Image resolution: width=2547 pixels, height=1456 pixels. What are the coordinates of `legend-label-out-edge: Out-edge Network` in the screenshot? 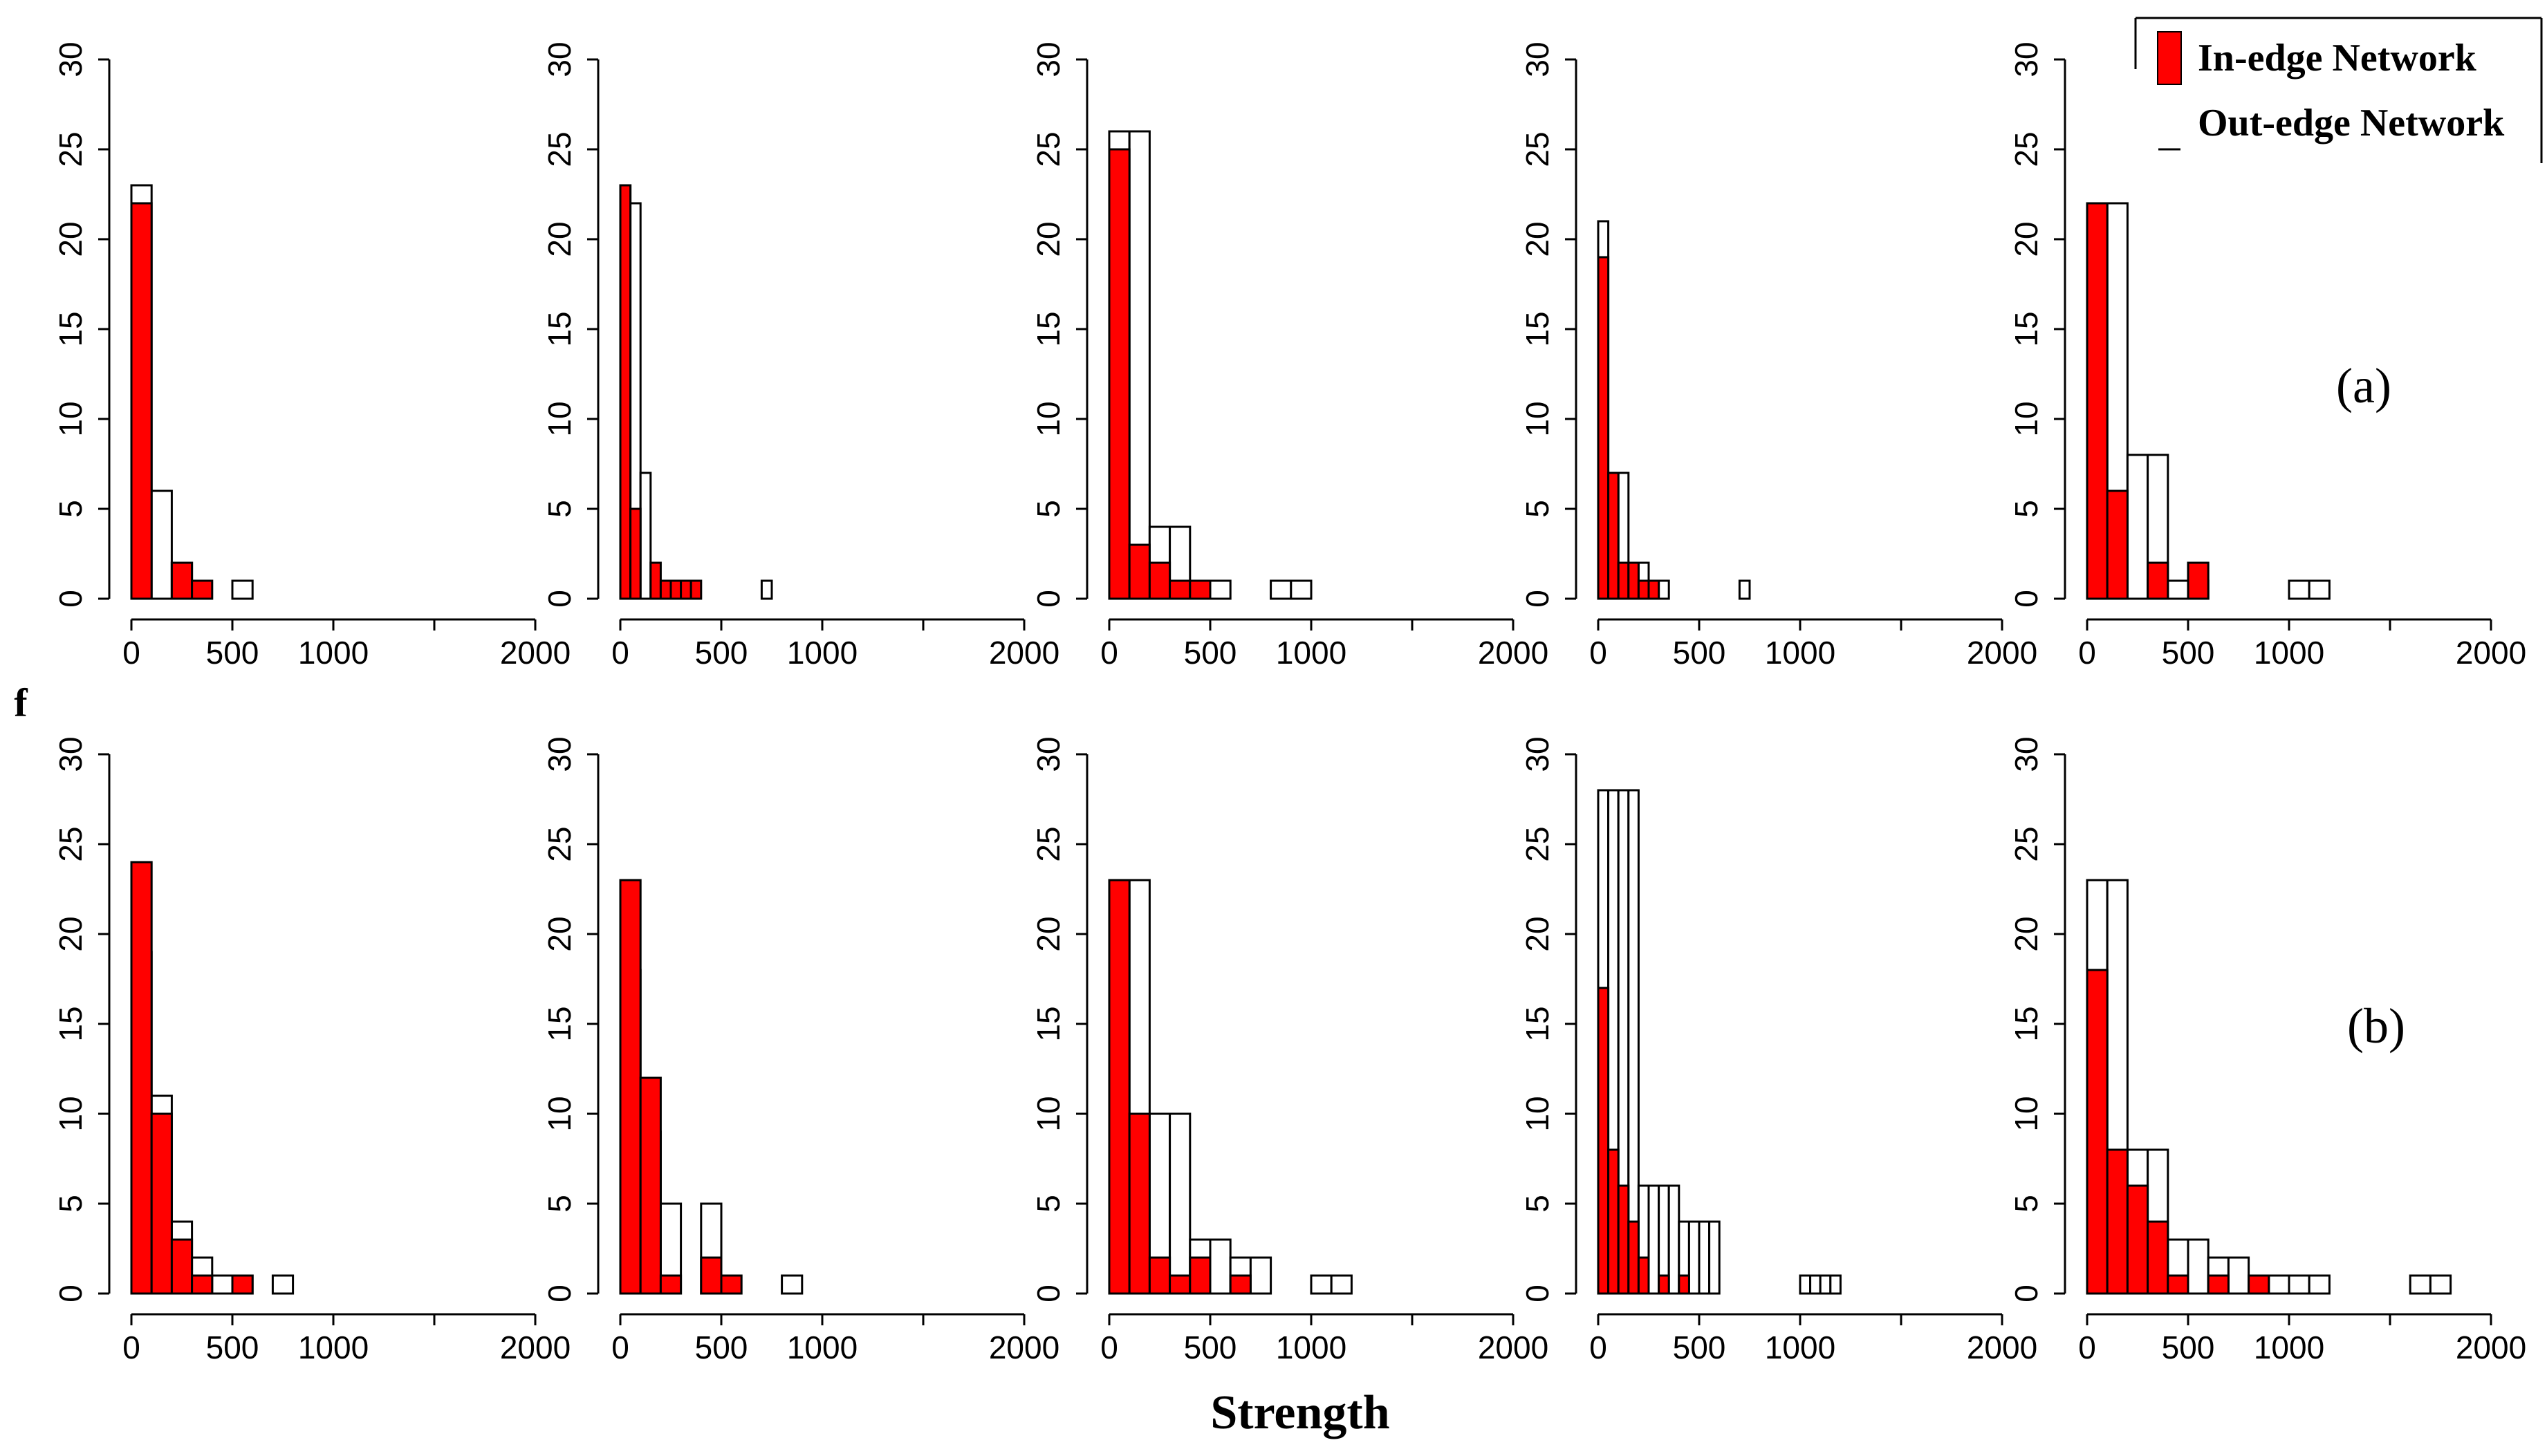 It's located at (2351, 123).